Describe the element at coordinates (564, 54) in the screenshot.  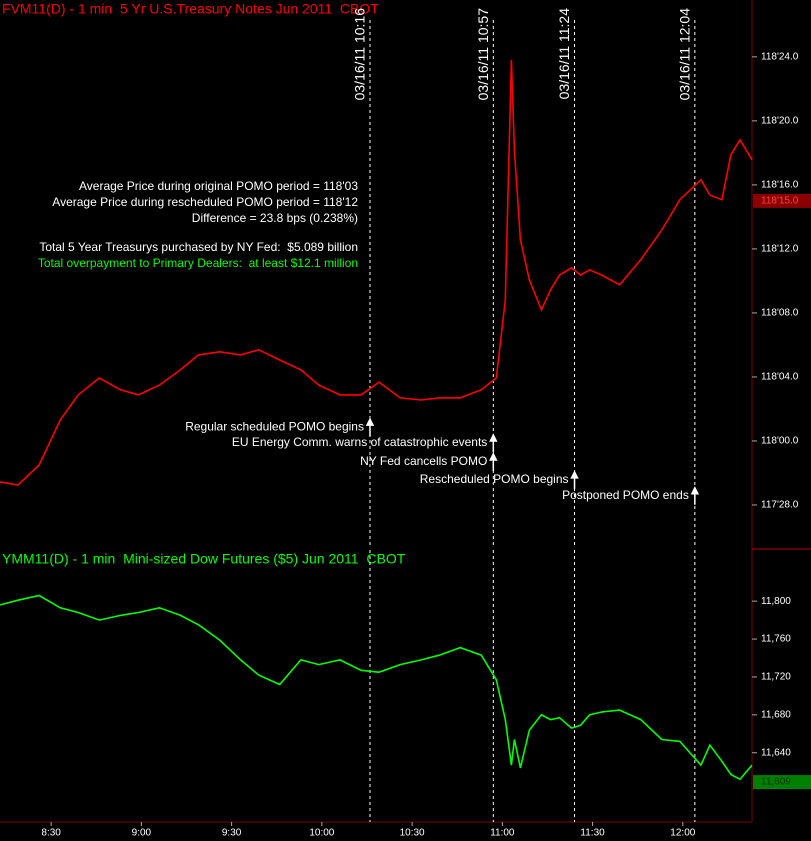
I see `event-label: 03/16/11 11:24` at that location.